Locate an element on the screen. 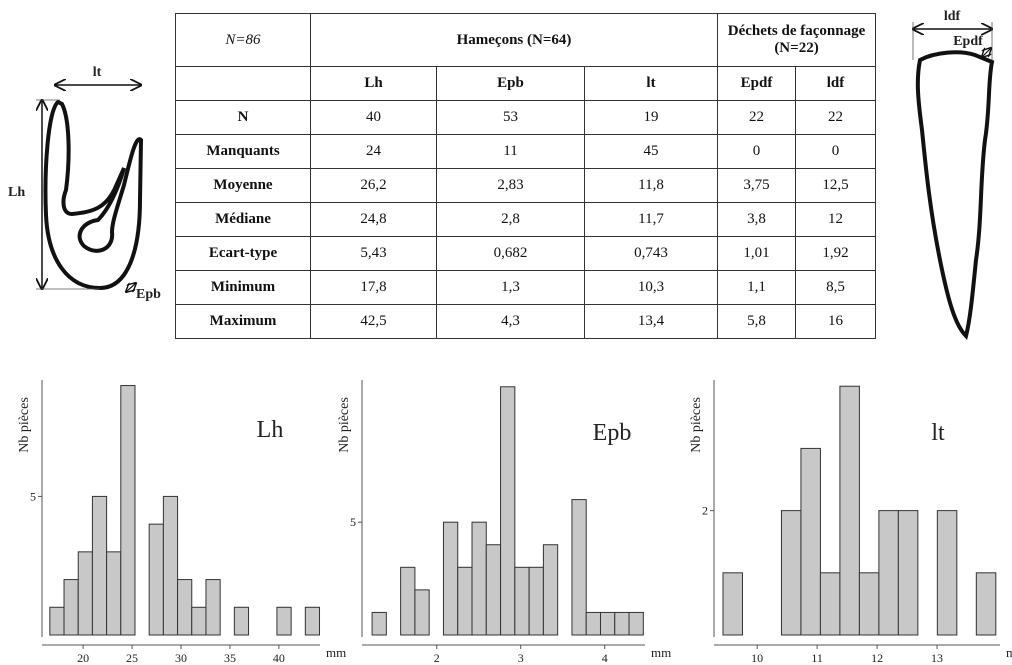 This screenshot has width=1012, height=665. header-cell: Hameçons (N=64) is located at coordinates (514, 40).